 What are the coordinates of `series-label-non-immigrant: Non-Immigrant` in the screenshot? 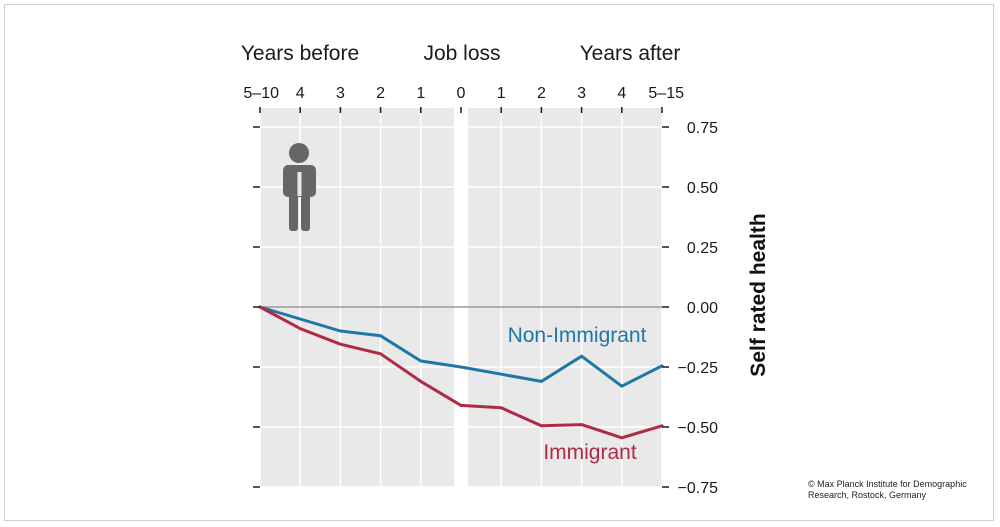 It's located at (577, 335).